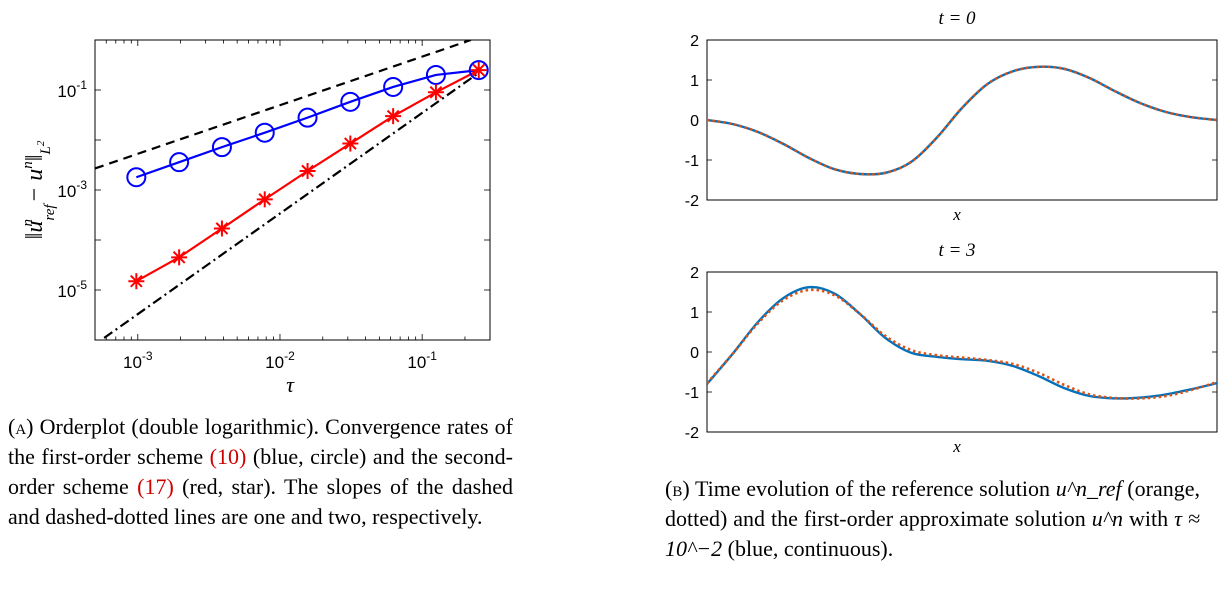 This screenshot has height=601, width=1221. Describe the element at coordinates (290, 384) in the screenshot. I see `x-axis-label: τ` at that location.